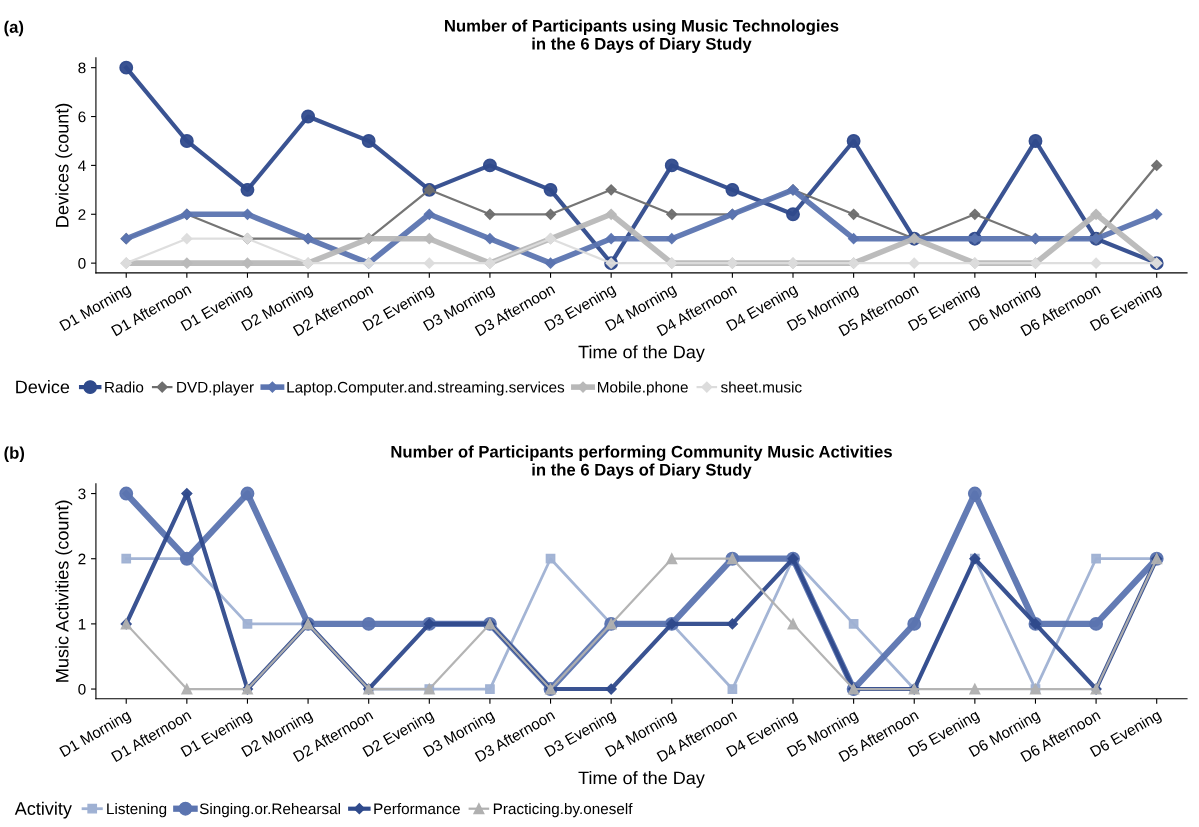 The image size is (1199, 827). What do you see at coordinates (269, 810) in the screenshot?
I see `legend-label: Singing.or.Rehearsal` at bounding box center [269, 810].